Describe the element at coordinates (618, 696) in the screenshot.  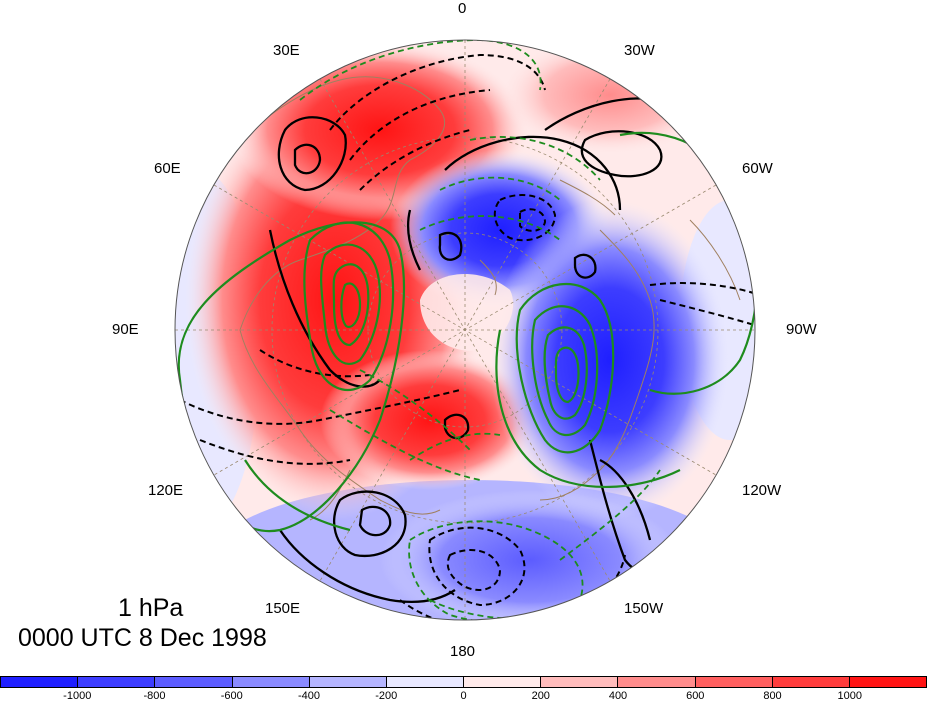
I see `colorbar-tick-label: 400` at that location.